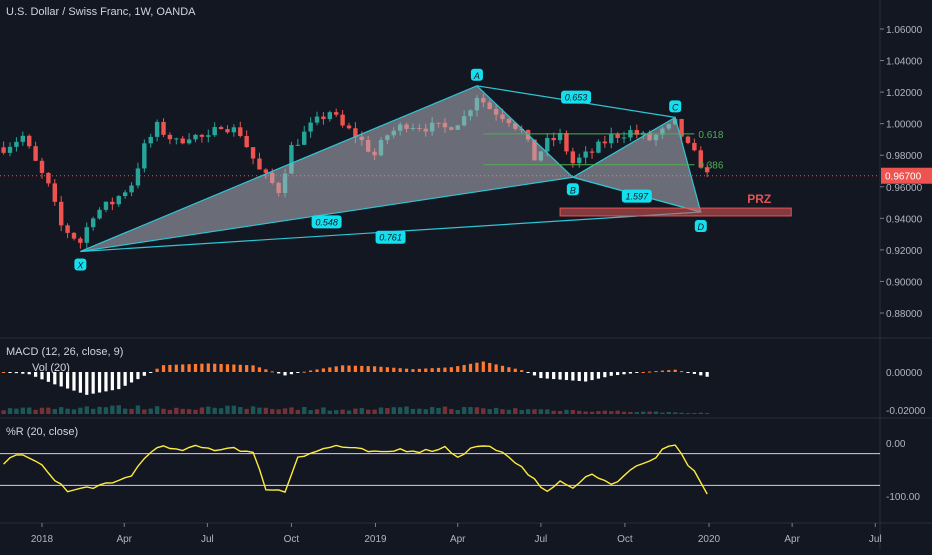  Describe the element at coordinates (896, 444) in the screenshot. I see `wr-tick-label: 0.00` at that location.